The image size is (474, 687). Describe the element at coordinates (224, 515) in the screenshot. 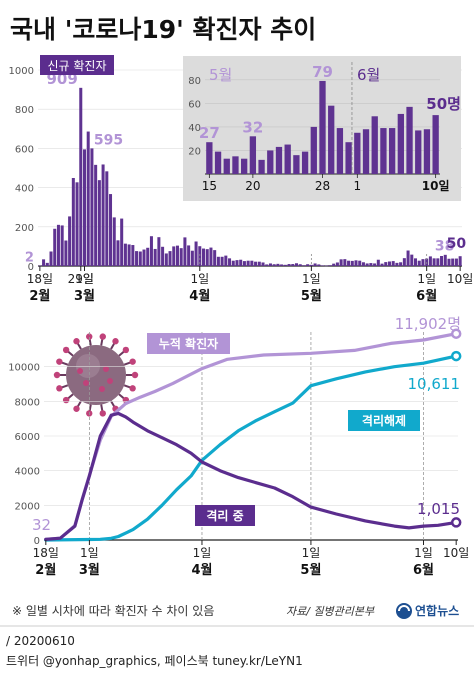

I see `series-name-label: 격리 중` at that location.